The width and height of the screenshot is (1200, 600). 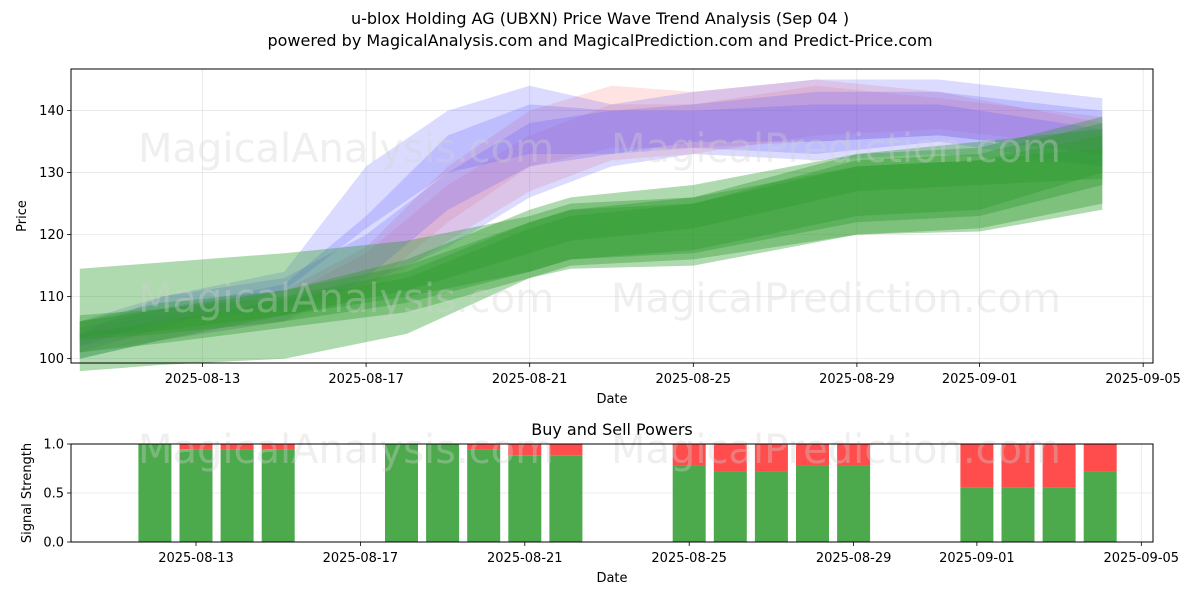 What do you see at coordinates (980, 379) in the screenshot?
I see `top-x-tick-label: 2025-09-01` at bounding box center [980, 379].